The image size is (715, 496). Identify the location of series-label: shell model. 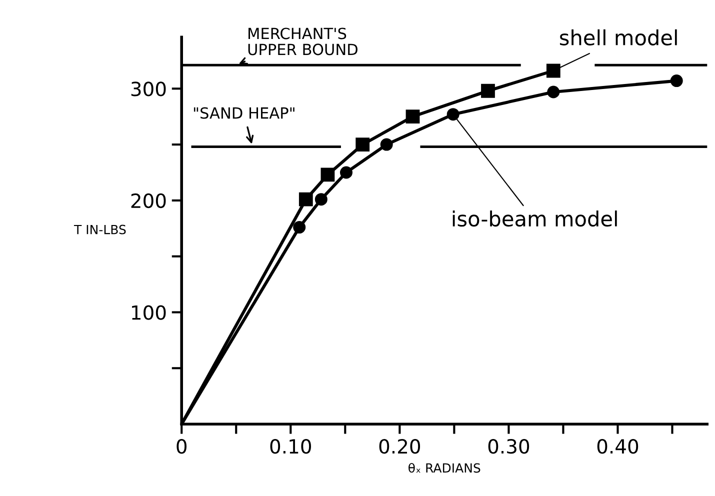
(618, 37).